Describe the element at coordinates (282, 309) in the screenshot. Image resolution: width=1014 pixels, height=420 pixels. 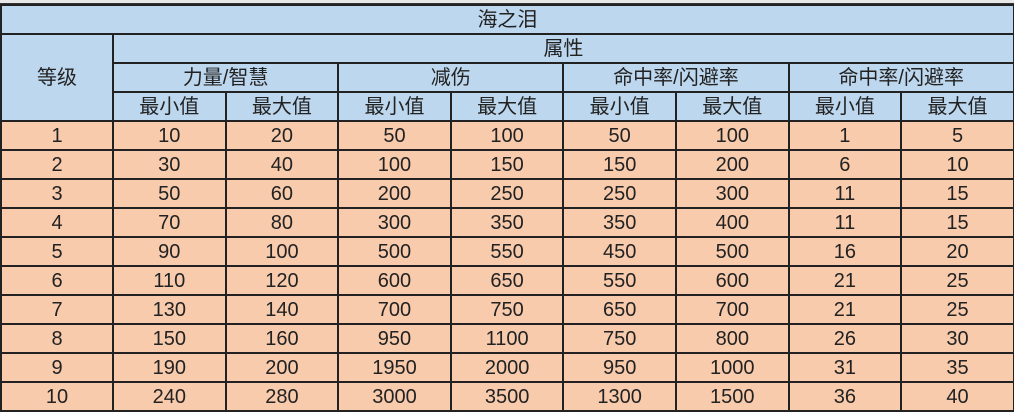
I see `value-cell: 140` at that location.